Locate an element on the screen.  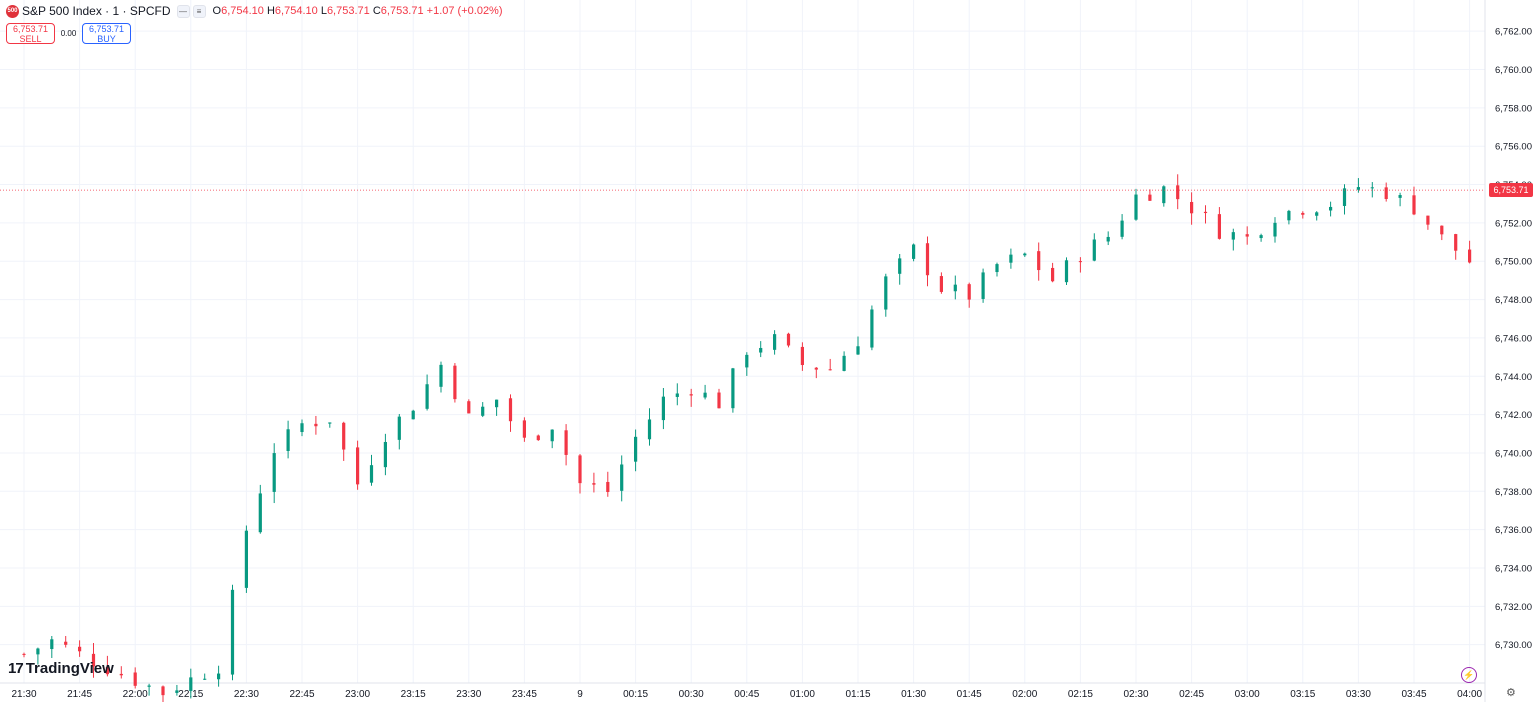
x-tick-label: 02:30 is located at coordinates (1135, 694).